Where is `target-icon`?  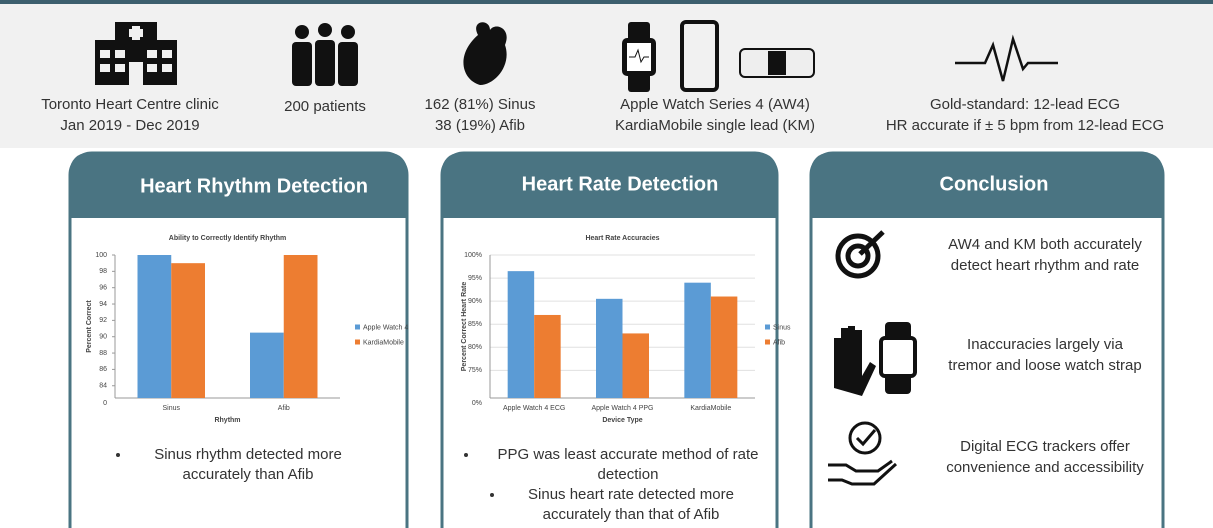
target-icon is located at coordinates (860, 254).